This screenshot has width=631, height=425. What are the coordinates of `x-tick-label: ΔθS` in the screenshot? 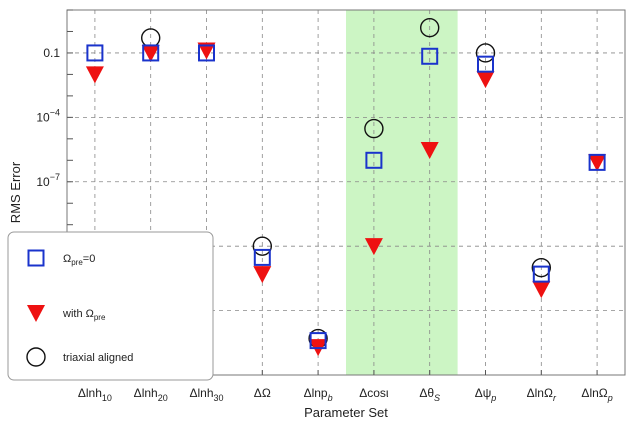 It's located at (429, 394).